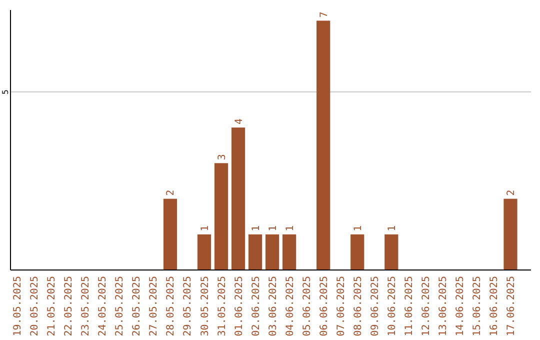  I want to click on x-tick-label: 22.05.2025, so click(69, 306).